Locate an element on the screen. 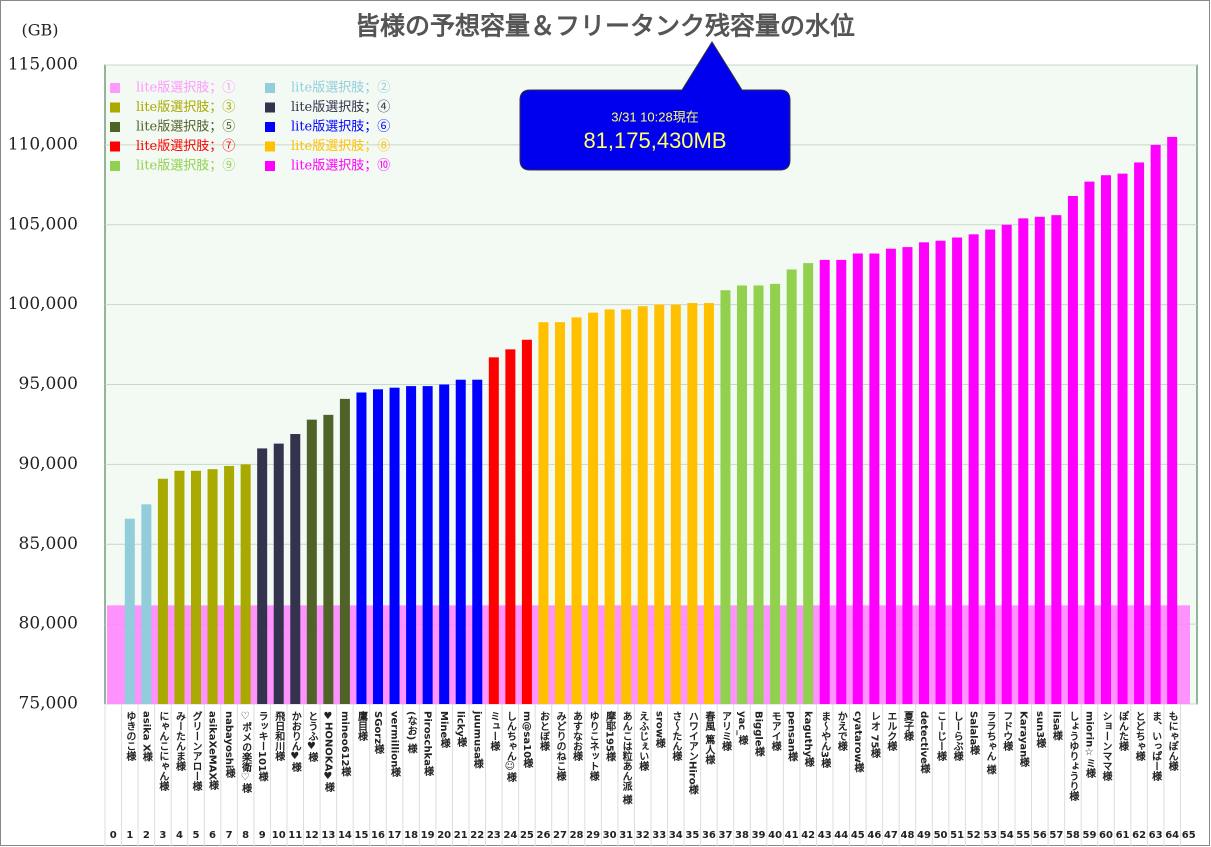 This screenshot has height=847, width=1211. category-label: あんこは粒あん派 様 is located at coordinates (626, 758).